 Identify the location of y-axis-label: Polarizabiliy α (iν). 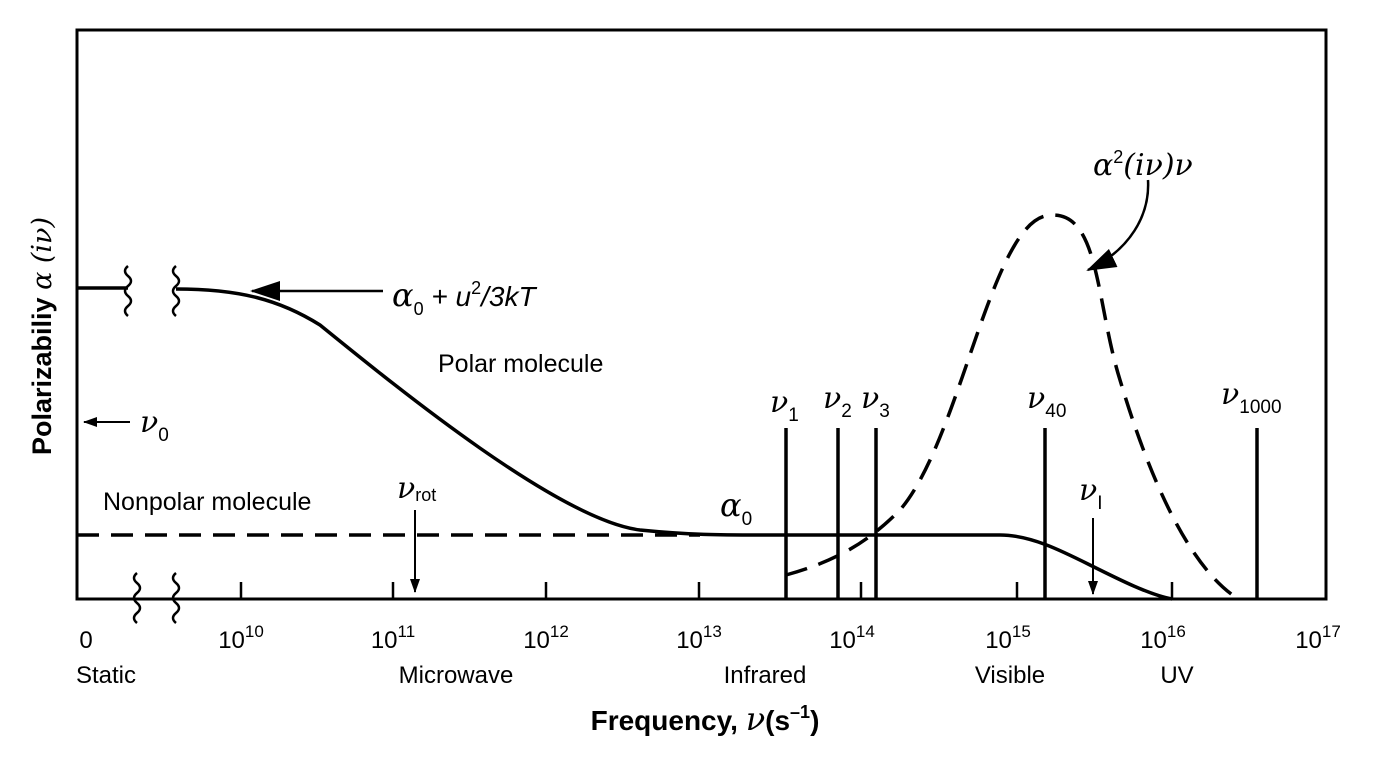
(42, 336).